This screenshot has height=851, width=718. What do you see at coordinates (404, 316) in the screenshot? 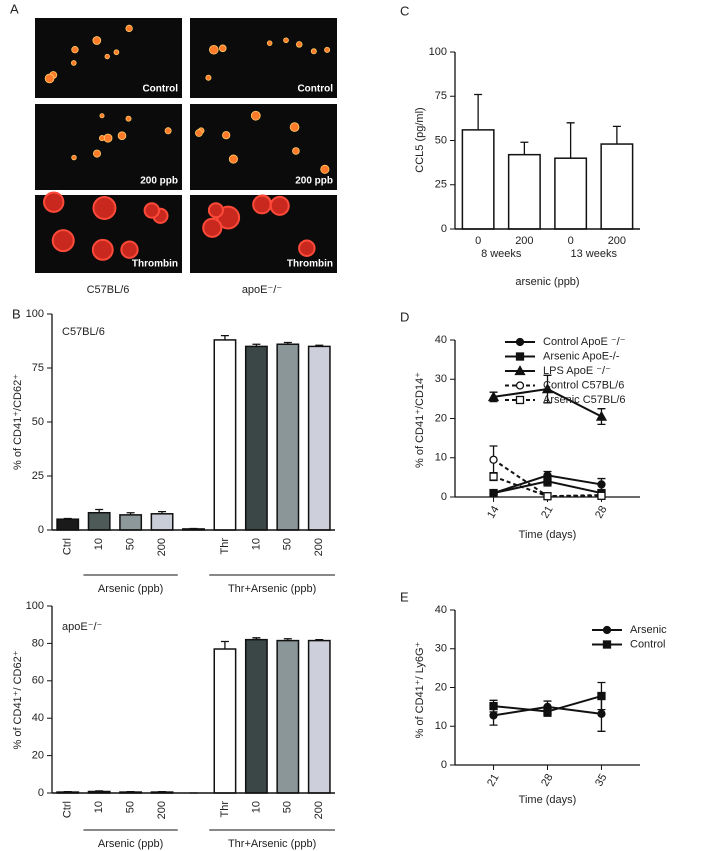
I see `panel-letter: D` at bounding box center [404, 316].